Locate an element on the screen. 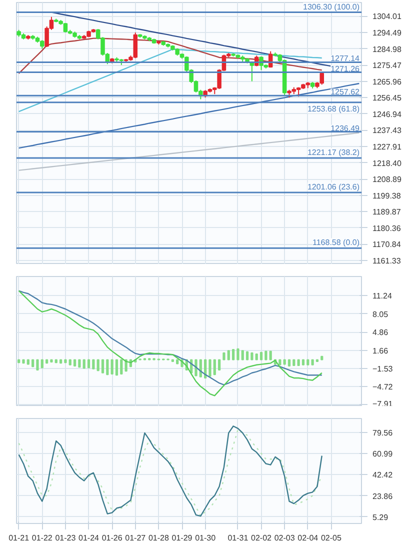 The height and width of the screenshot is (543, 404). x-tick-label: 01-24 is located at coordinates (89, 538).